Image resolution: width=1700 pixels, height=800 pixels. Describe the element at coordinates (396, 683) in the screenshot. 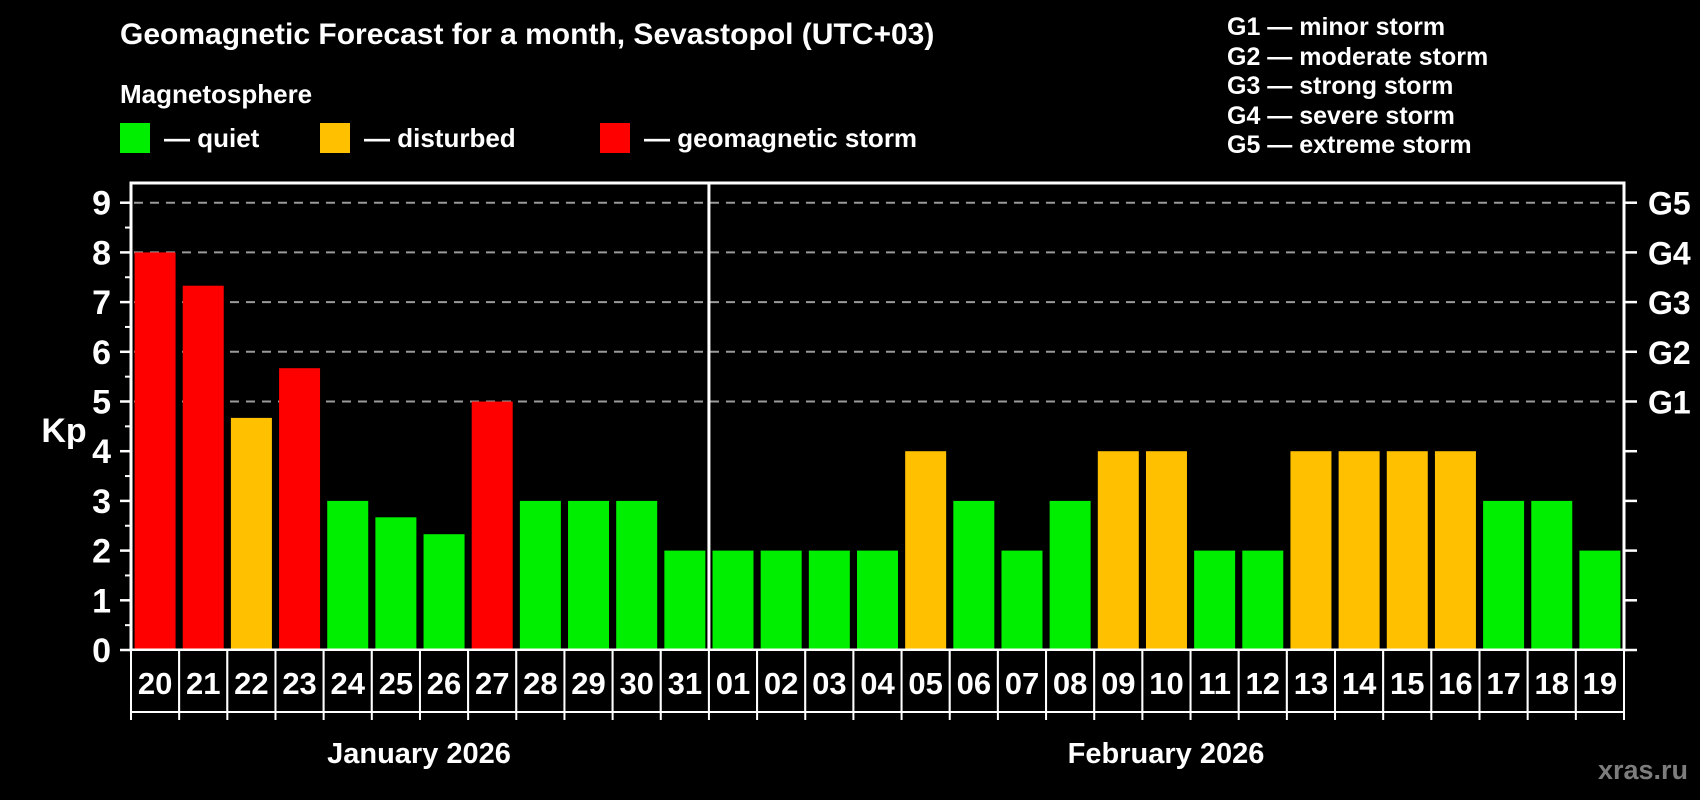

I see `date-label-25: 25` at that location.